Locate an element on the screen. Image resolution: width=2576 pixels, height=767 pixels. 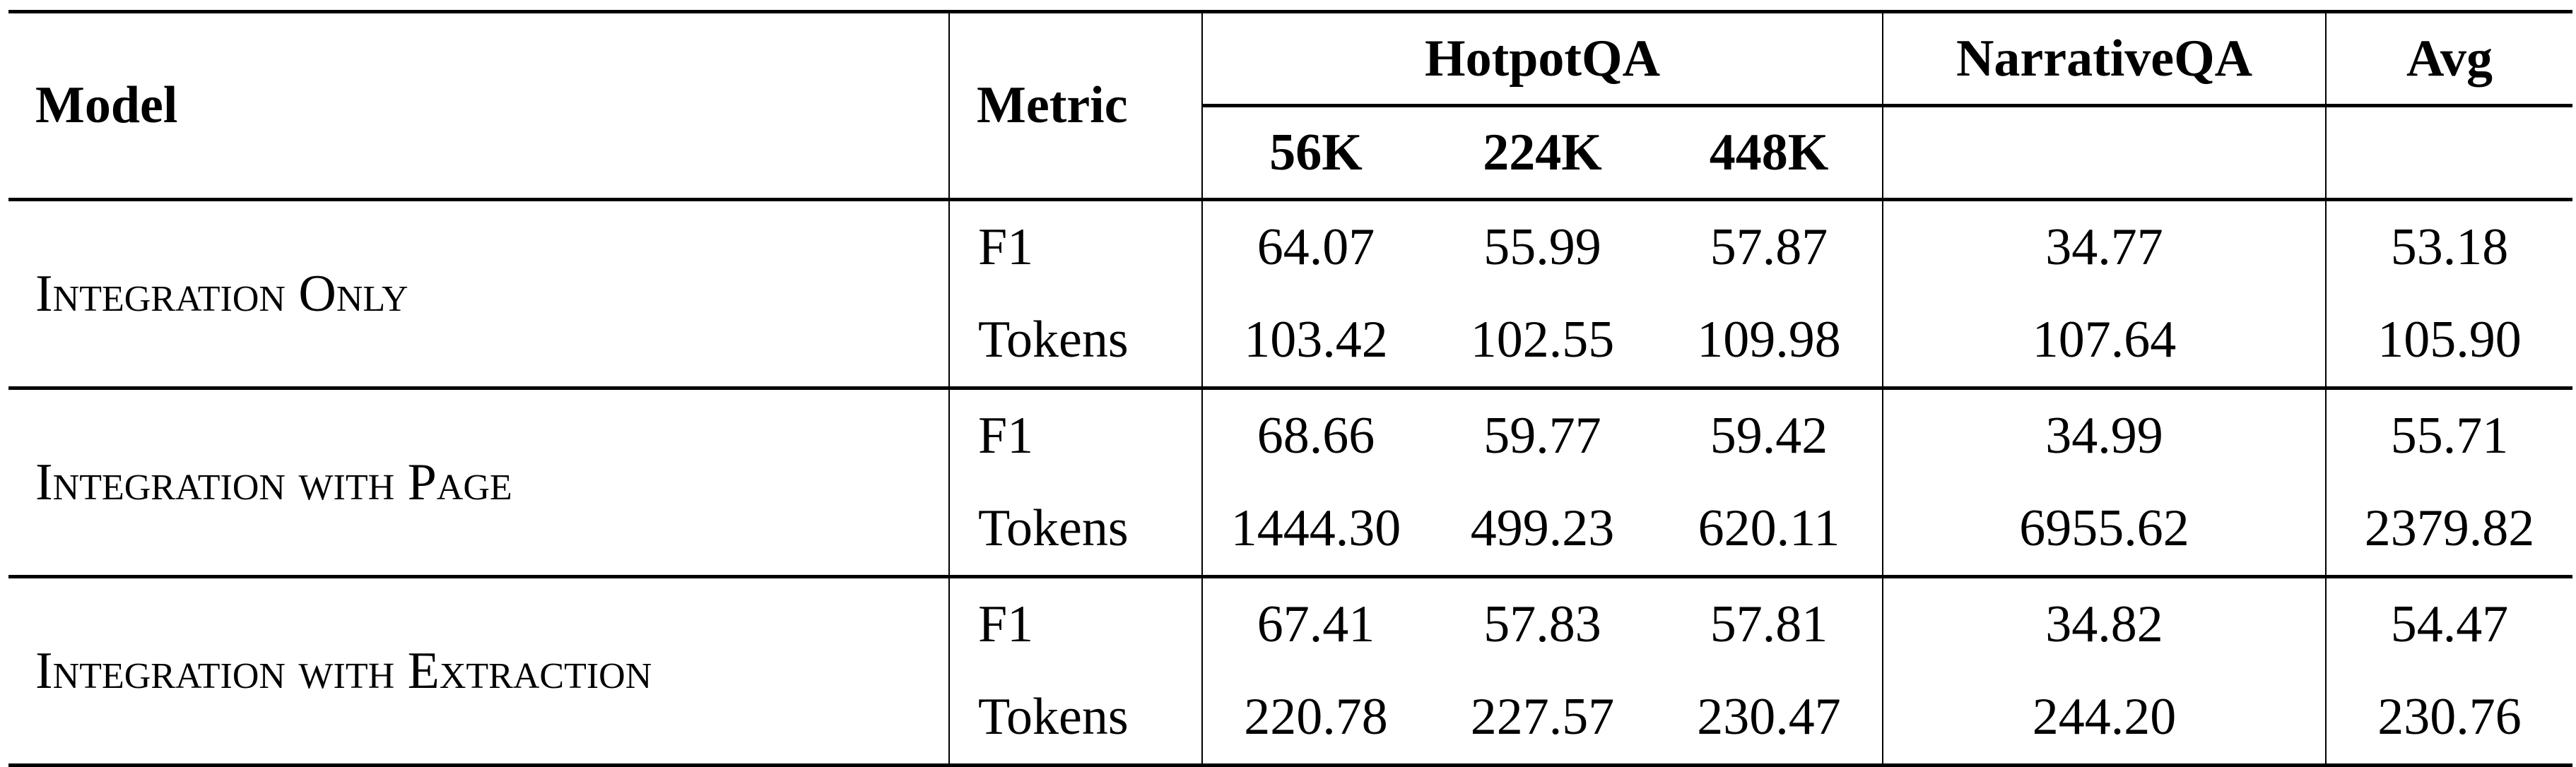
table-row: Tokens 103.42 102.55 109.98 107.64 105.90 is located at coordinates (1290, 341).